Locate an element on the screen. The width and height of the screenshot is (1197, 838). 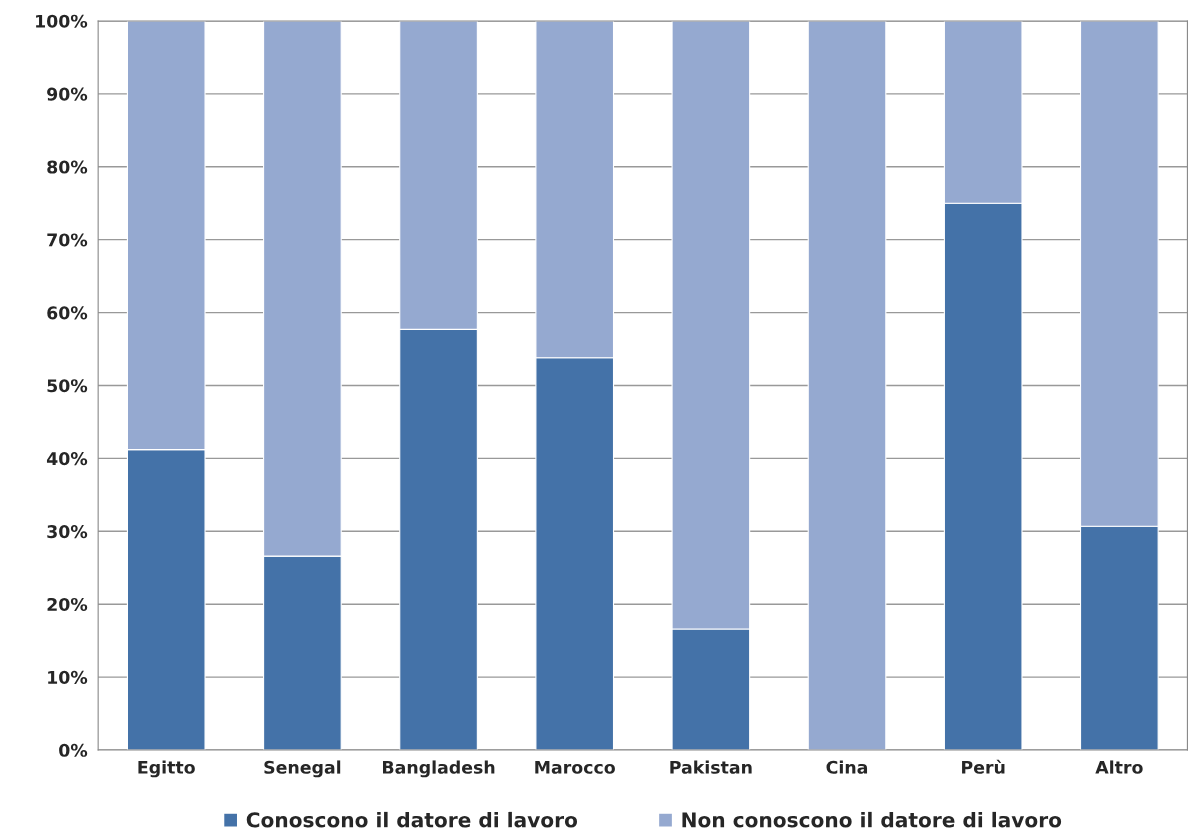
x-tick-label: Marocco is located at coordinates (575, 767).